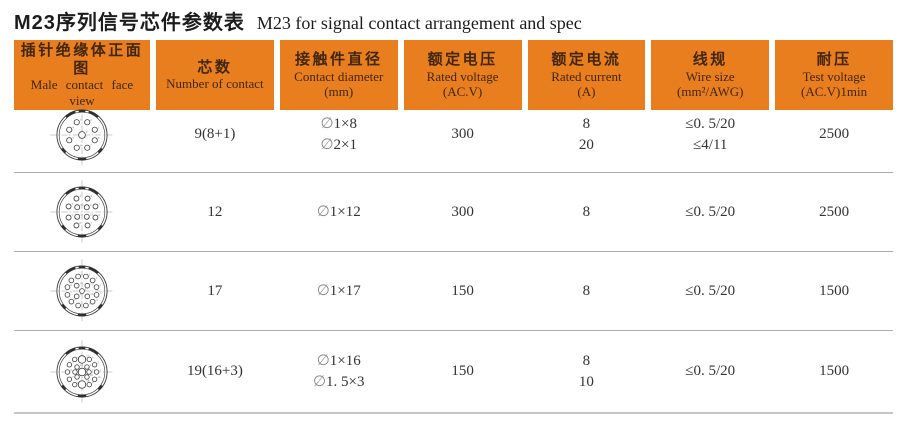  I want to click on value-line: ∅1×16, so click(338, 361).